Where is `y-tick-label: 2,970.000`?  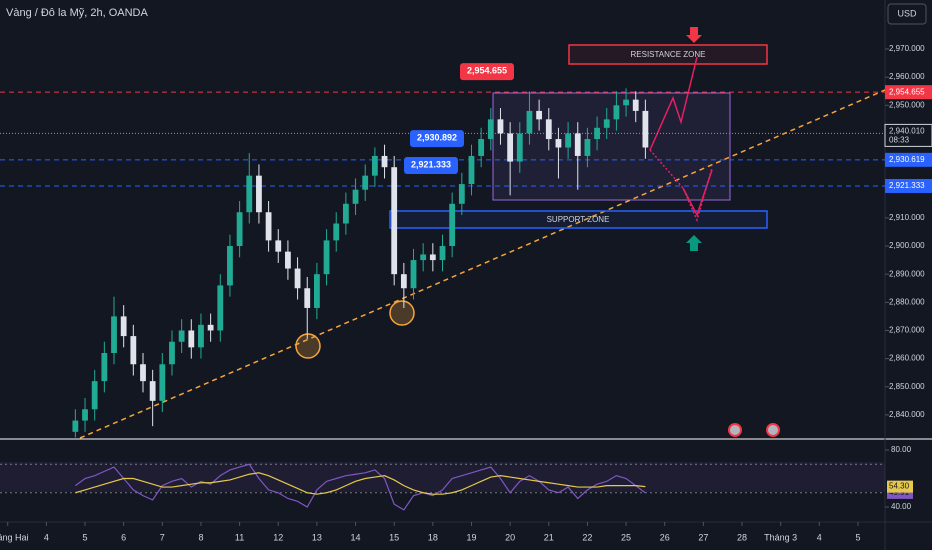
y-tick-label: 2,970.000 is located at coordinates (907, 48).